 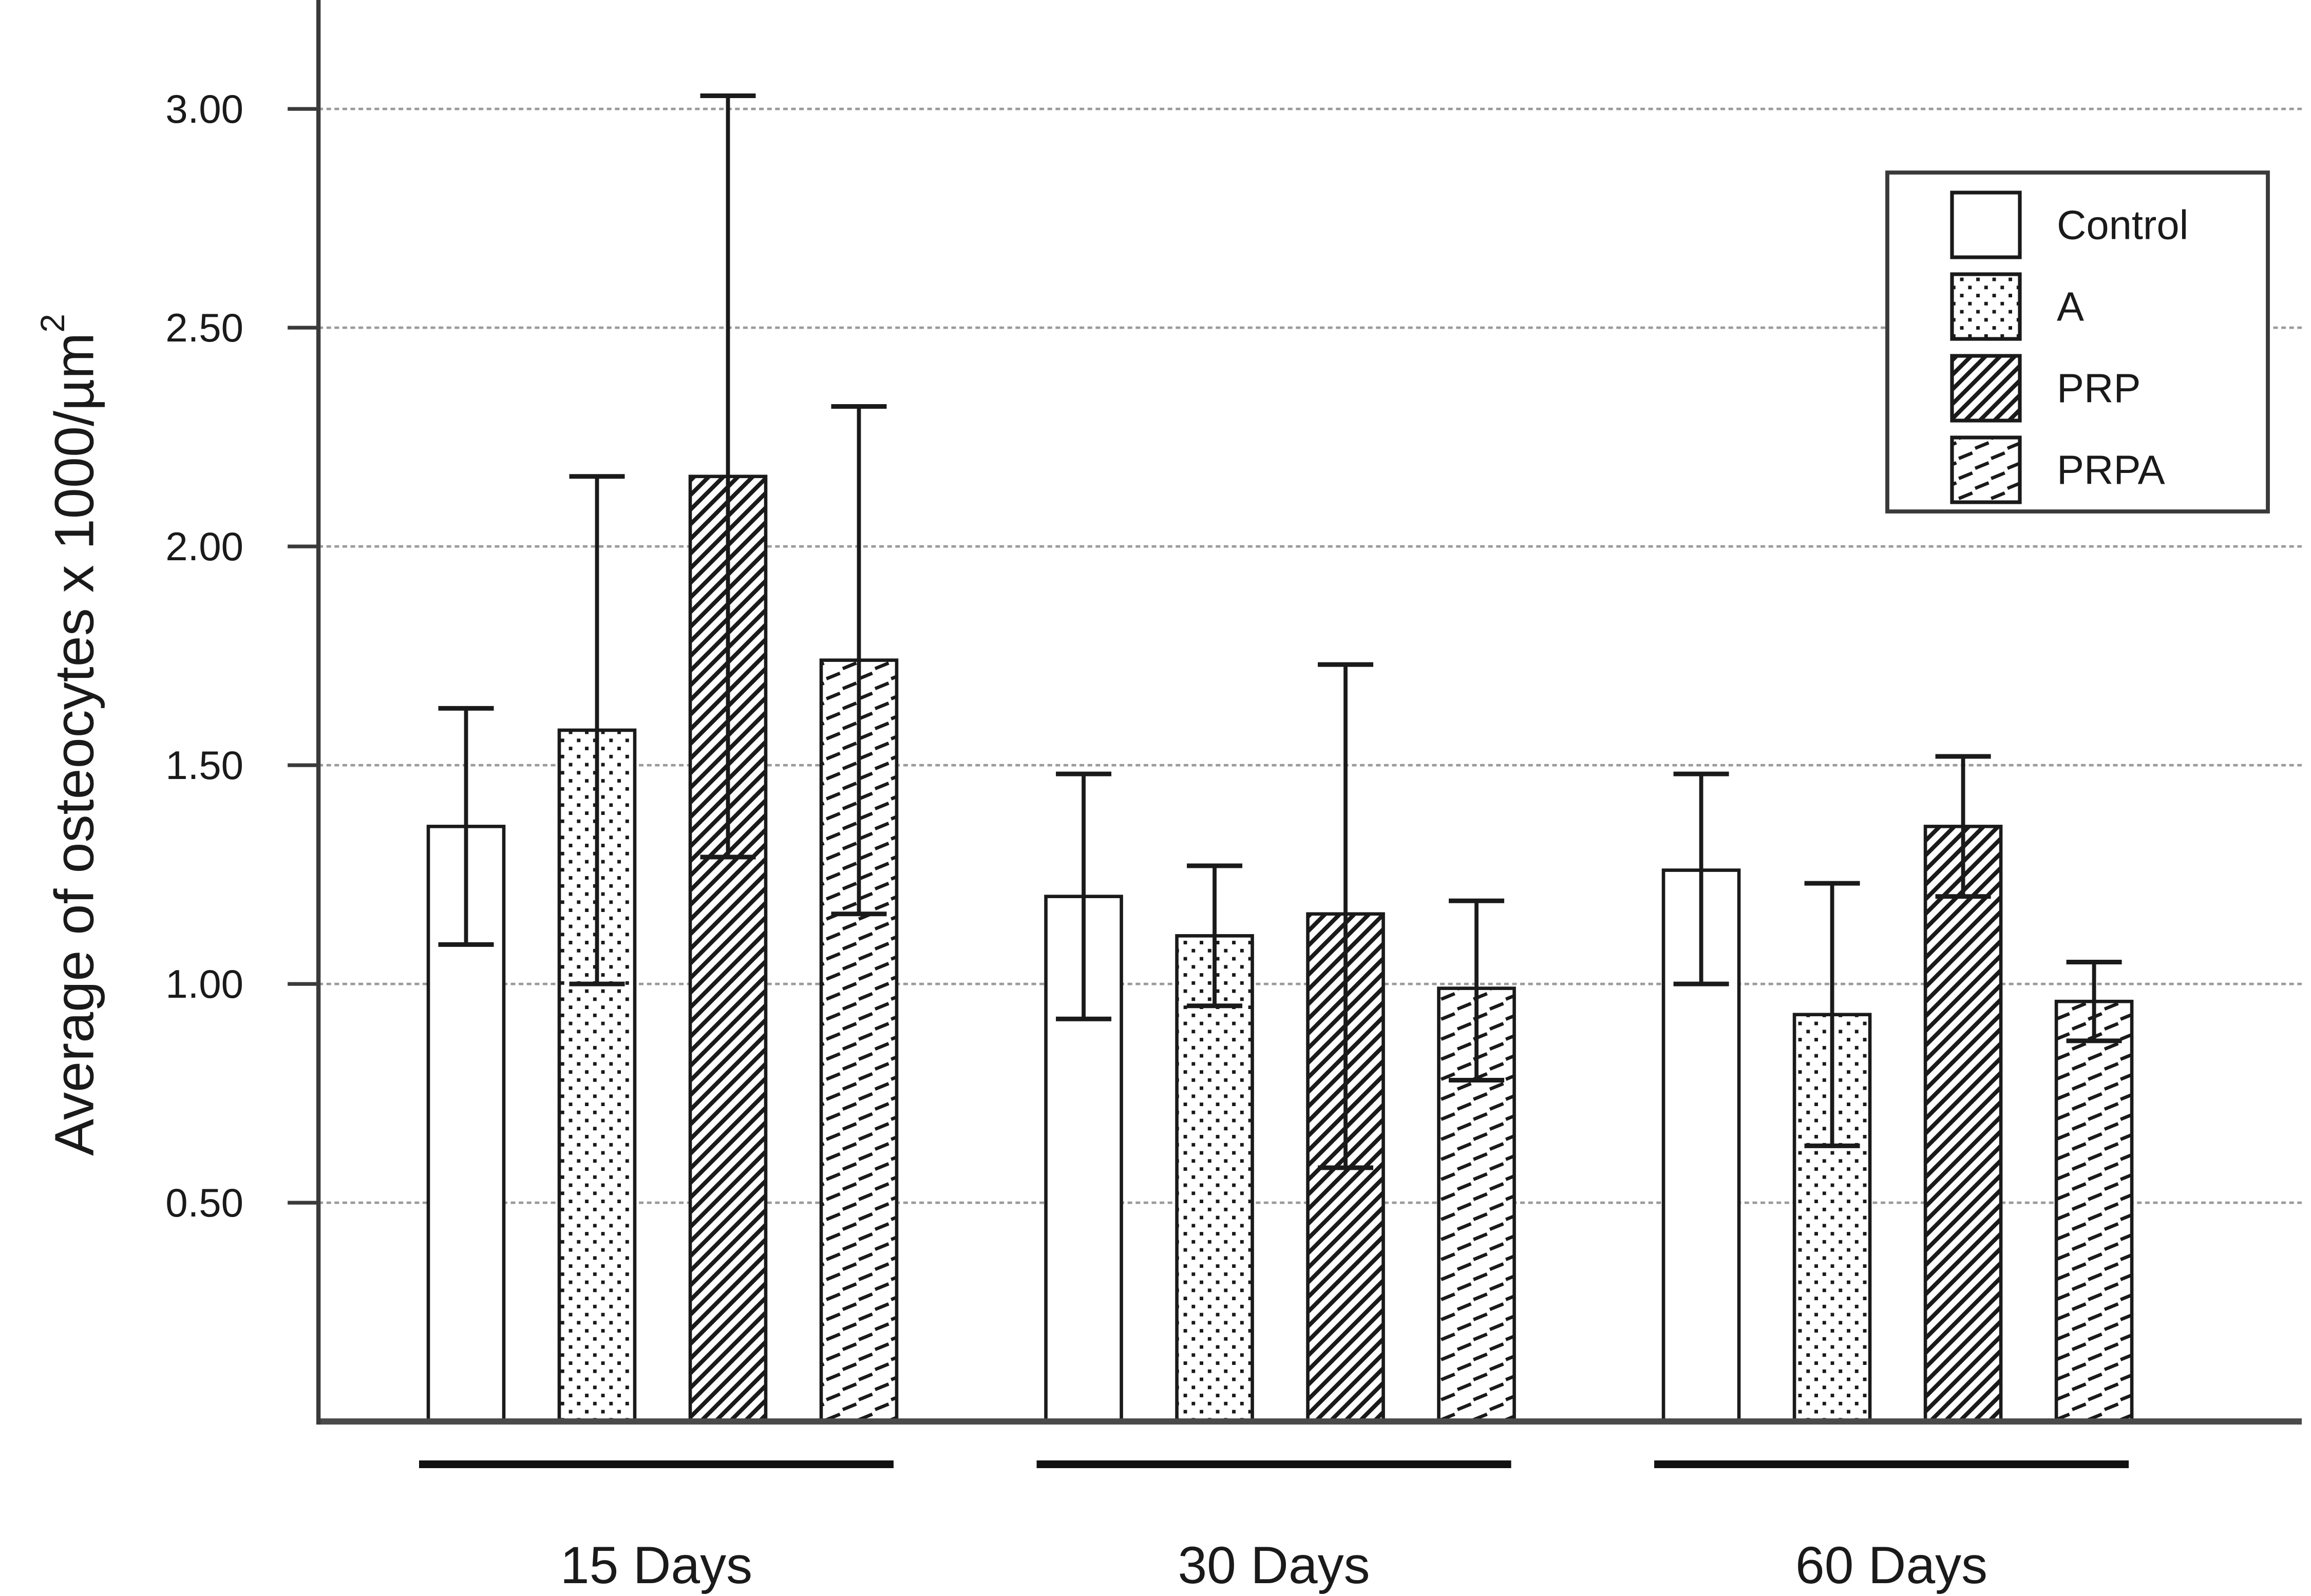 What do you see at coordinates (2111, 470) in the screenshot?
I see `legend-label-prpa: PRPA` at bounding box center [2111, 470].